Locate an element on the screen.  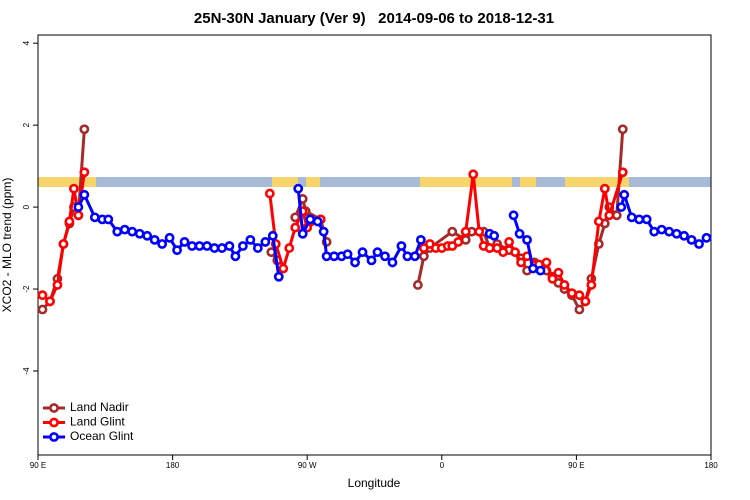
ocean-band is located at coordinates (374, 182).